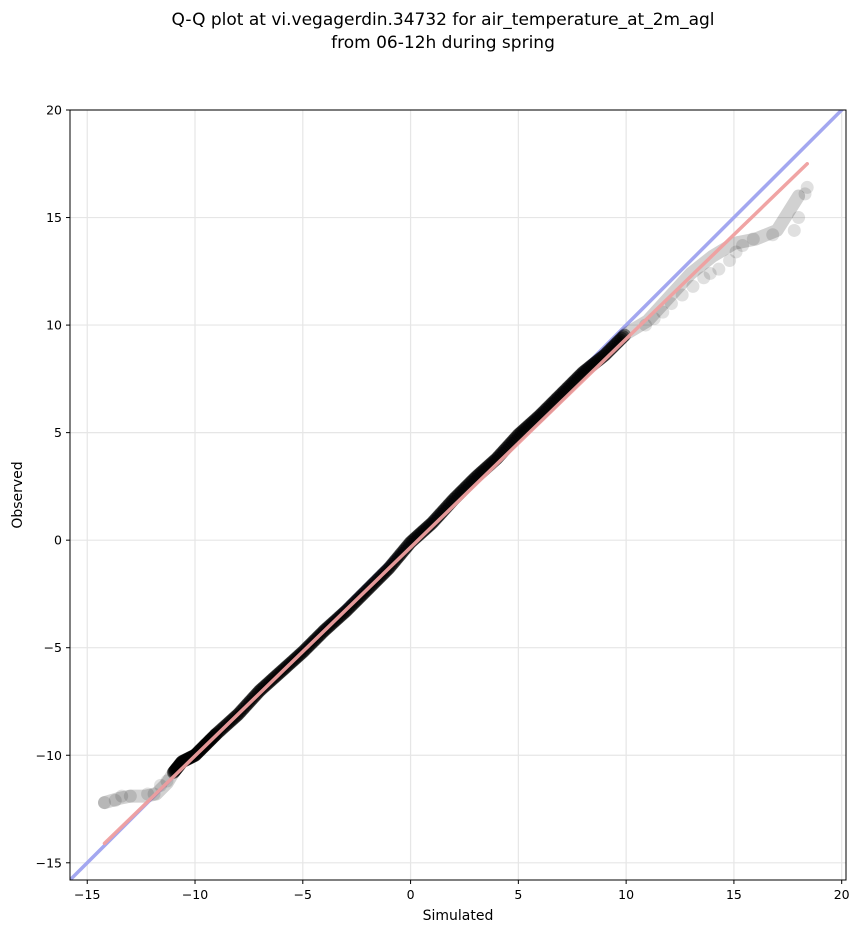  Describe the element at coordinates (87, 894) in the screenshot. I see `x-tick-label: −15` at that location.